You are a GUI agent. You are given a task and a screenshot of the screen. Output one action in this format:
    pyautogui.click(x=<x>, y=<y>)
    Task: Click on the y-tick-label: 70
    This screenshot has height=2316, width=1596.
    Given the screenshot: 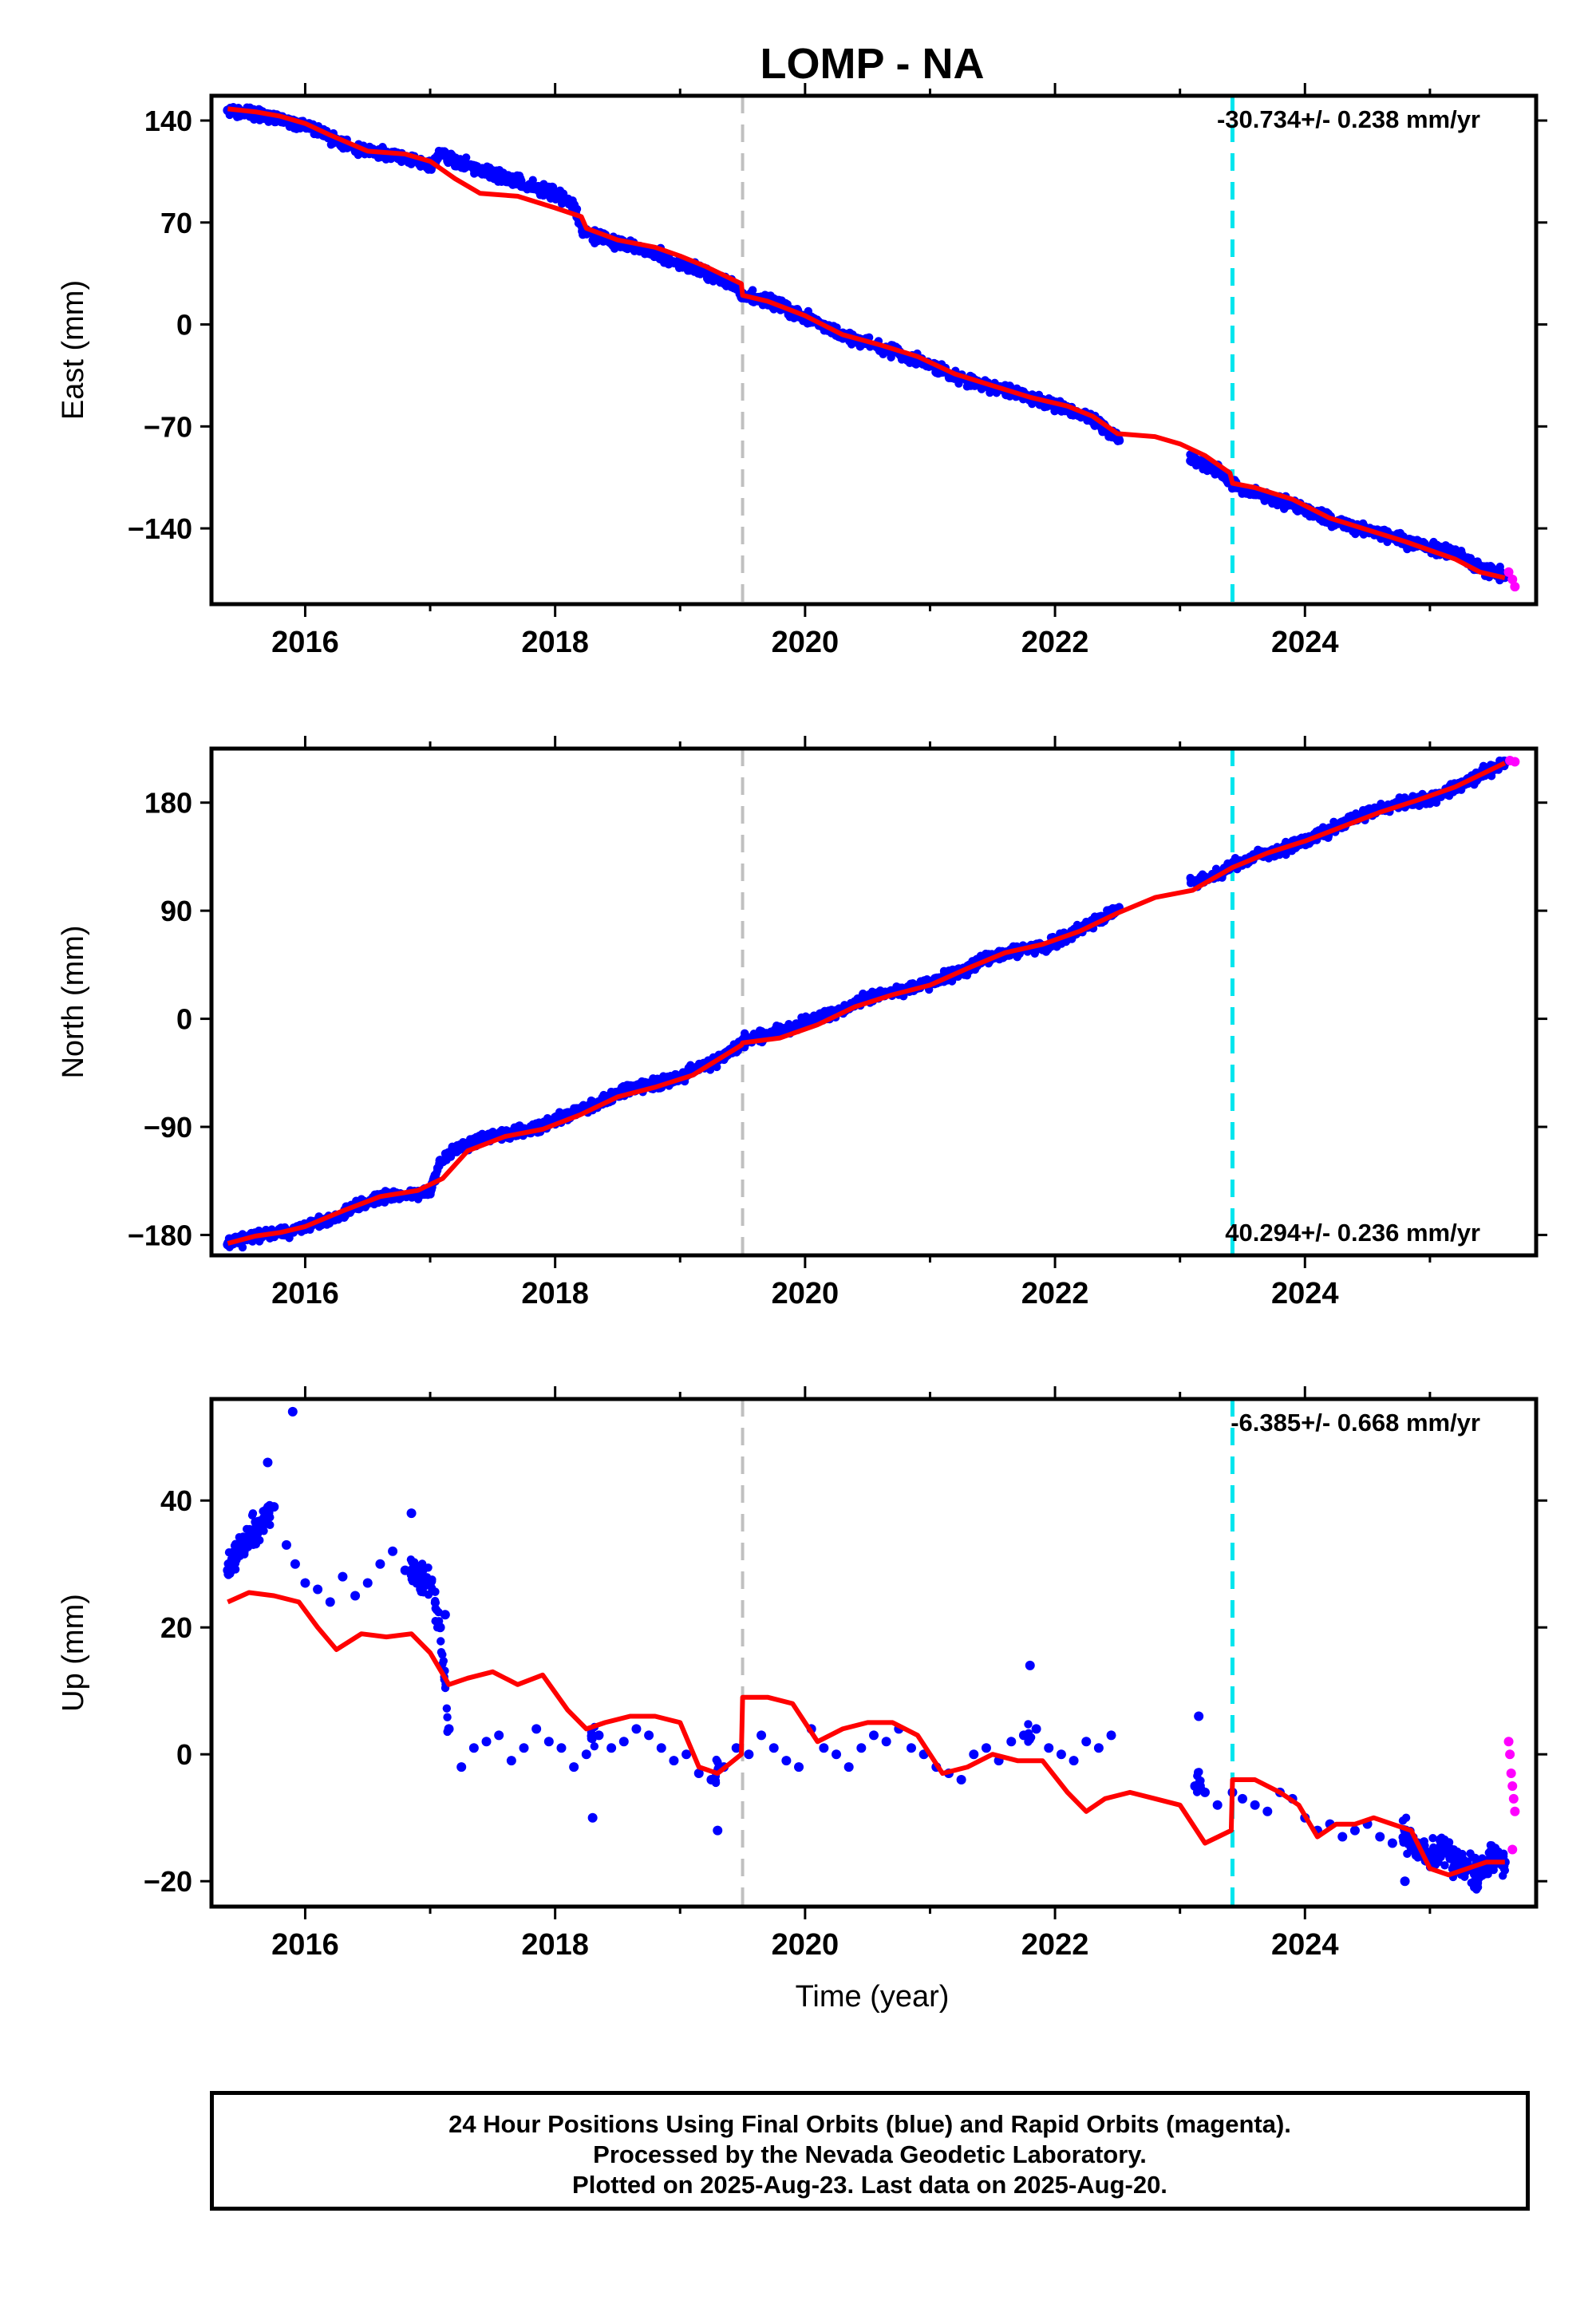 What is the action you would take?
    pyautogui.click(x=176, y=223)
    